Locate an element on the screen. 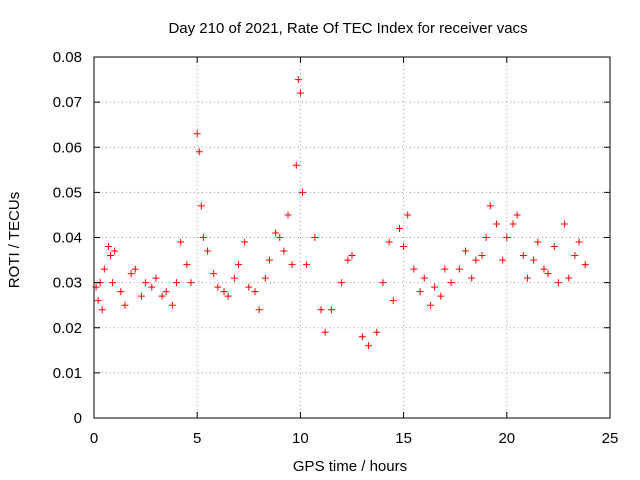 This screenshot has width=640, height=480. x-tick-label: 0 is located at coordinates (94, 438).